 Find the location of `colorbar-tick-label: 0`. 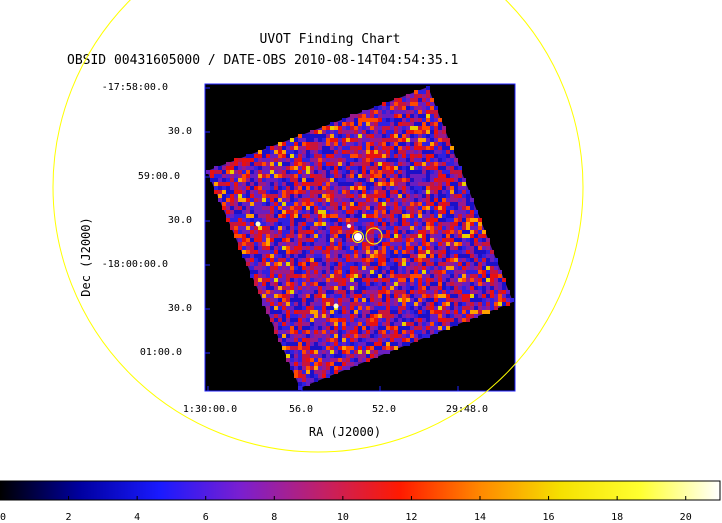

colorbar-tick-label: 0 is located at coordinates (3, 517).